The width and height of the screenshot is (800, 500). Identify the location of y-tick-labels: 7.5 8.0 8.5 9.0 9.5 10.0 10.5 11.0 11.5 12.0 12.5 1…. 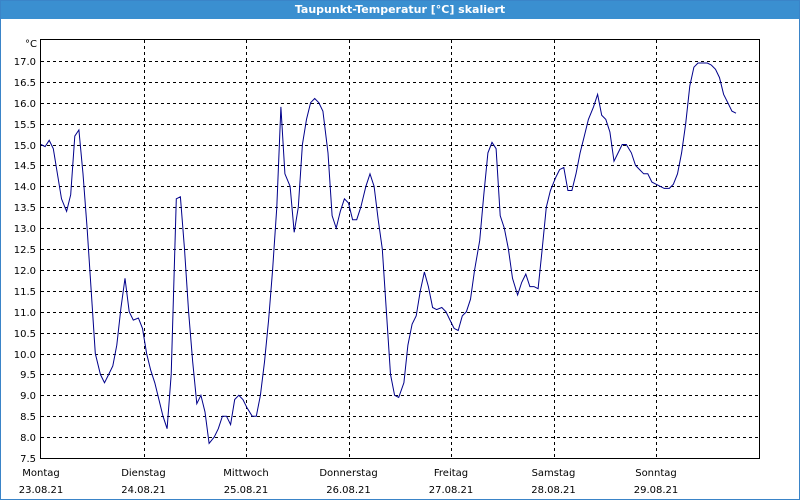
(25, 261).